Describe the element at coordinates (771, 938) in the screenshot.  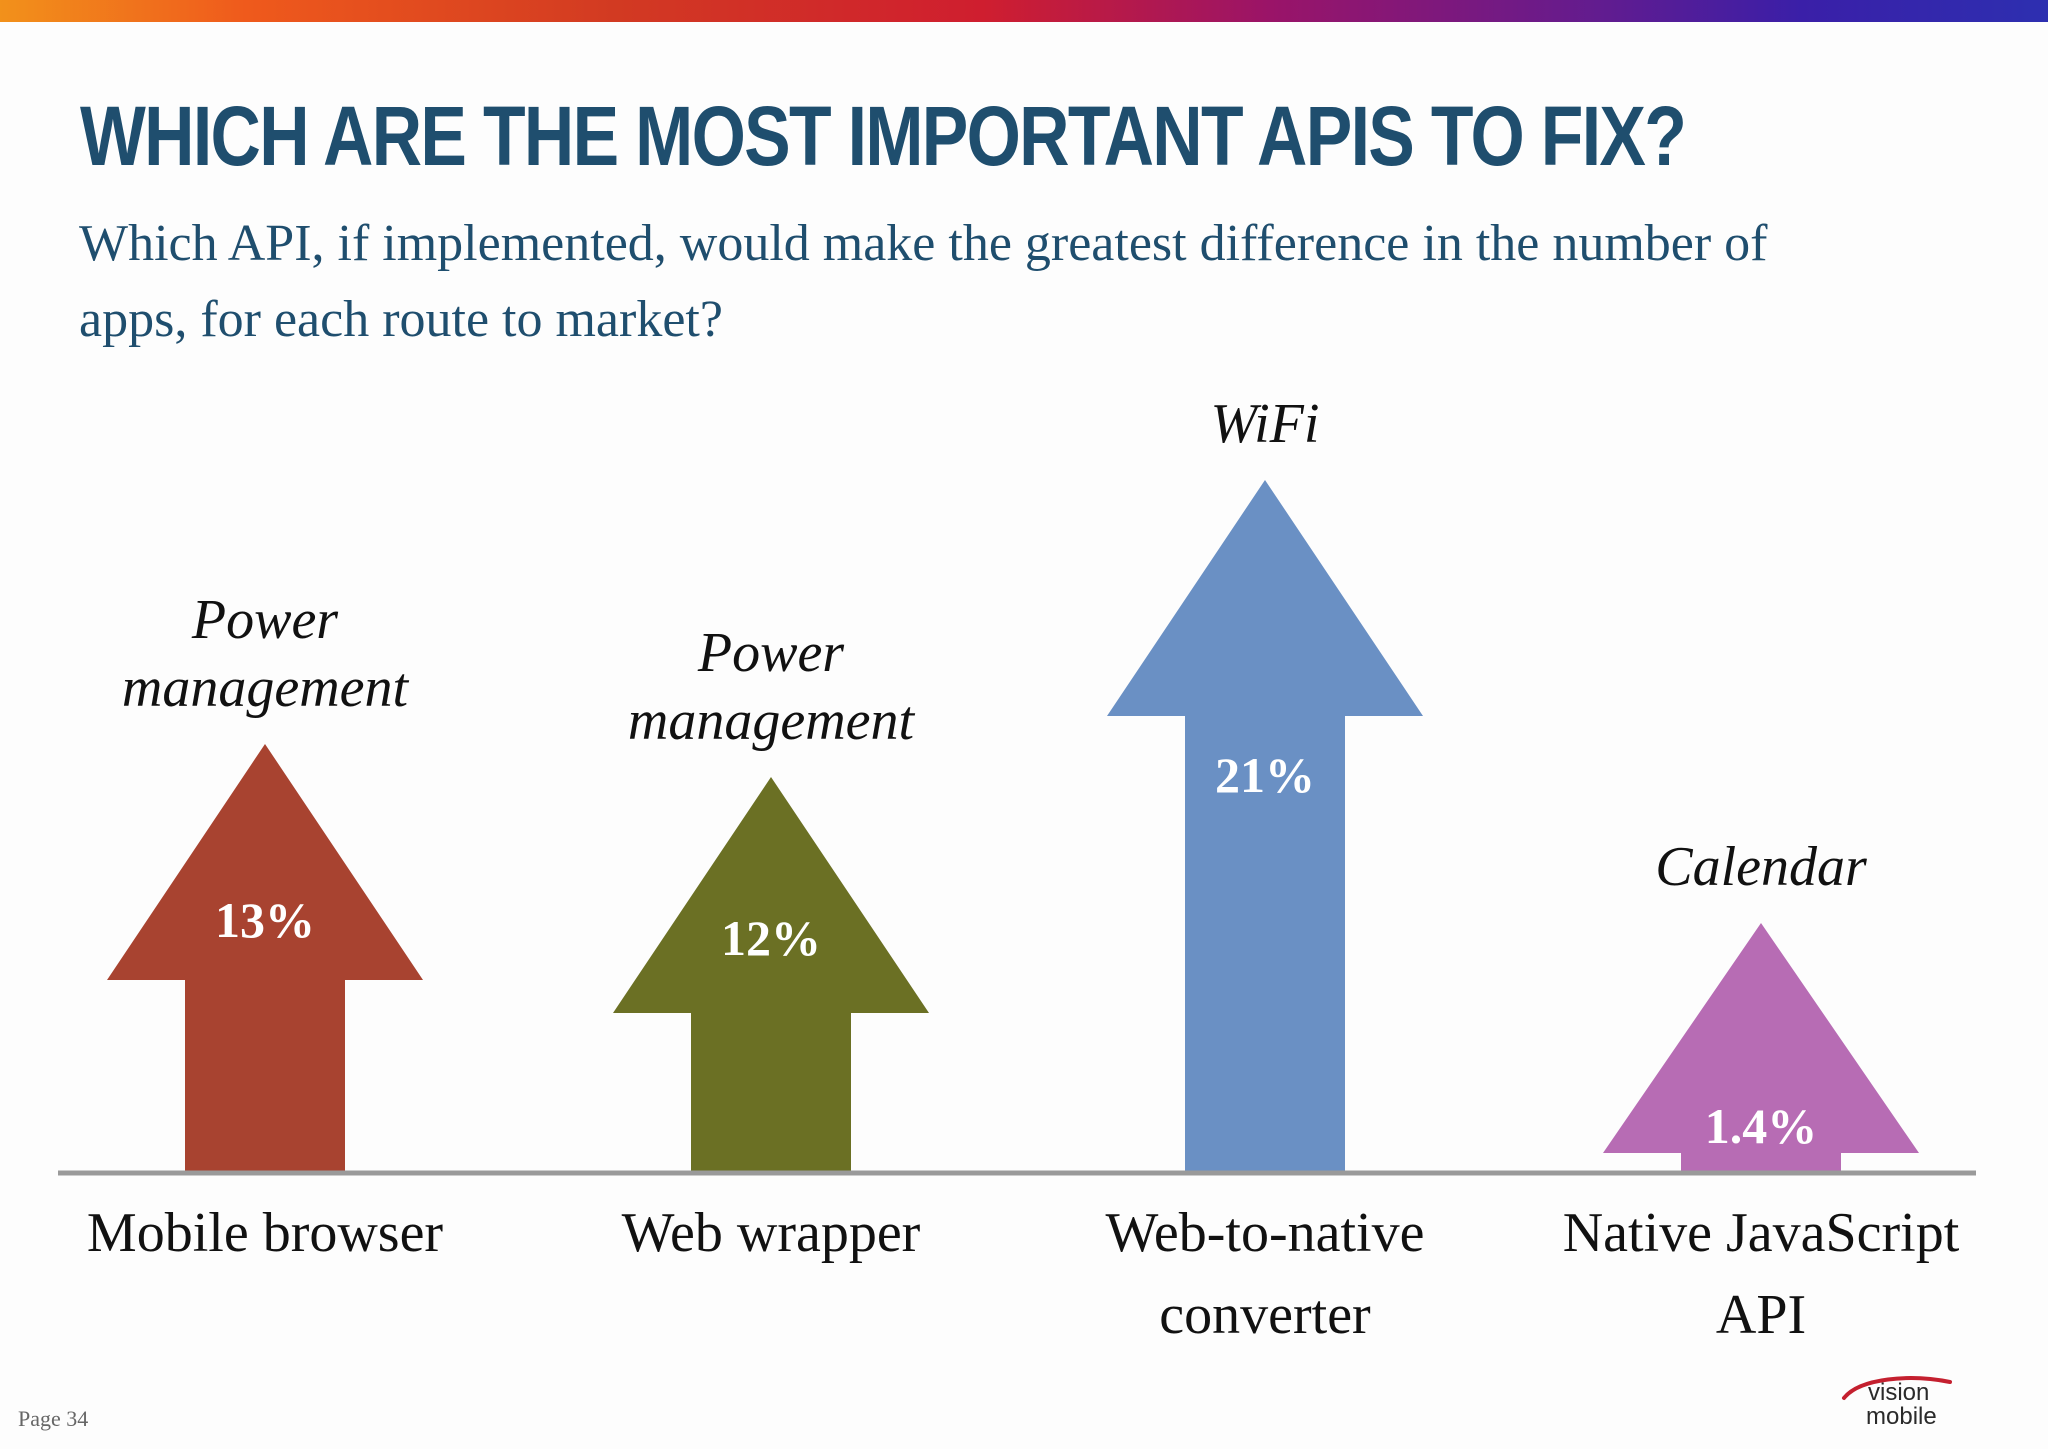
I see `value-label: 12%` at that location.